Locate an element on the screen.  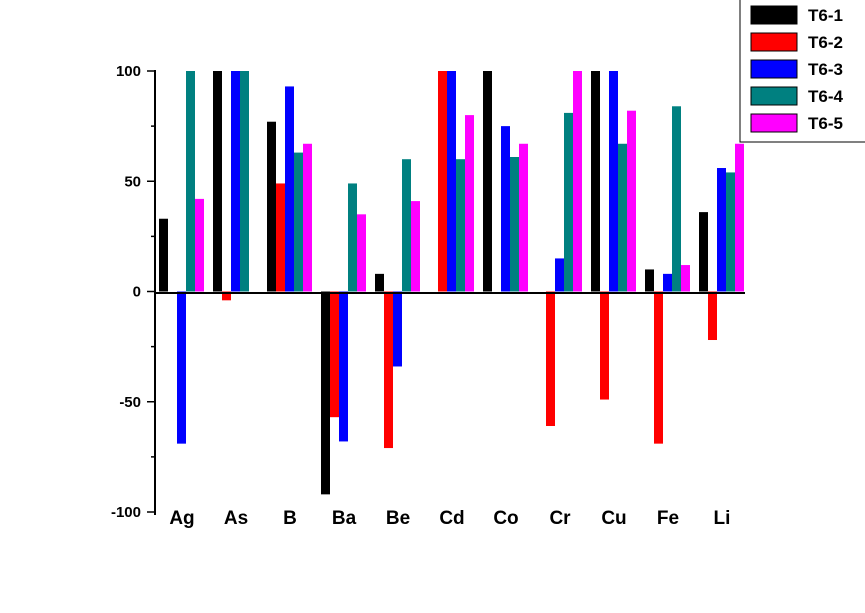
bar-group-co is located at coordinates (505, 181).